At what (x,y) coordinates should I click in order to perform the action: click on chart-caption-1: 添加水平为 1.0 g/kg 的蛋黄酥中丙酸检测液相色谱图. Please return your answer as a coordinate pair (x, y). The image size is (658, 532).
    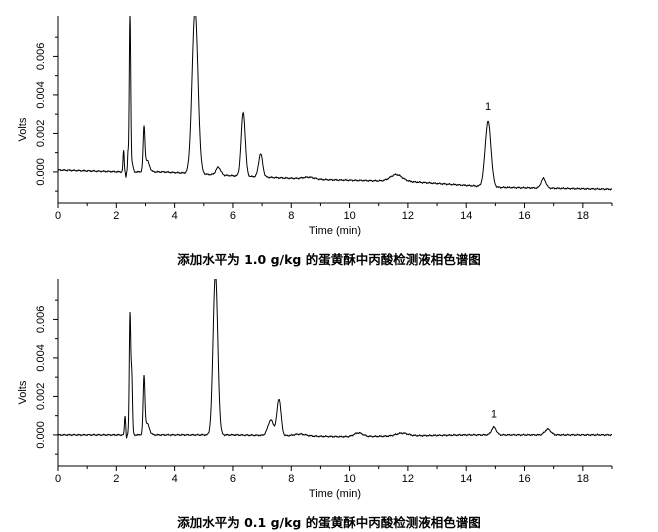
    Looking at the image, I should click on (329, 259).